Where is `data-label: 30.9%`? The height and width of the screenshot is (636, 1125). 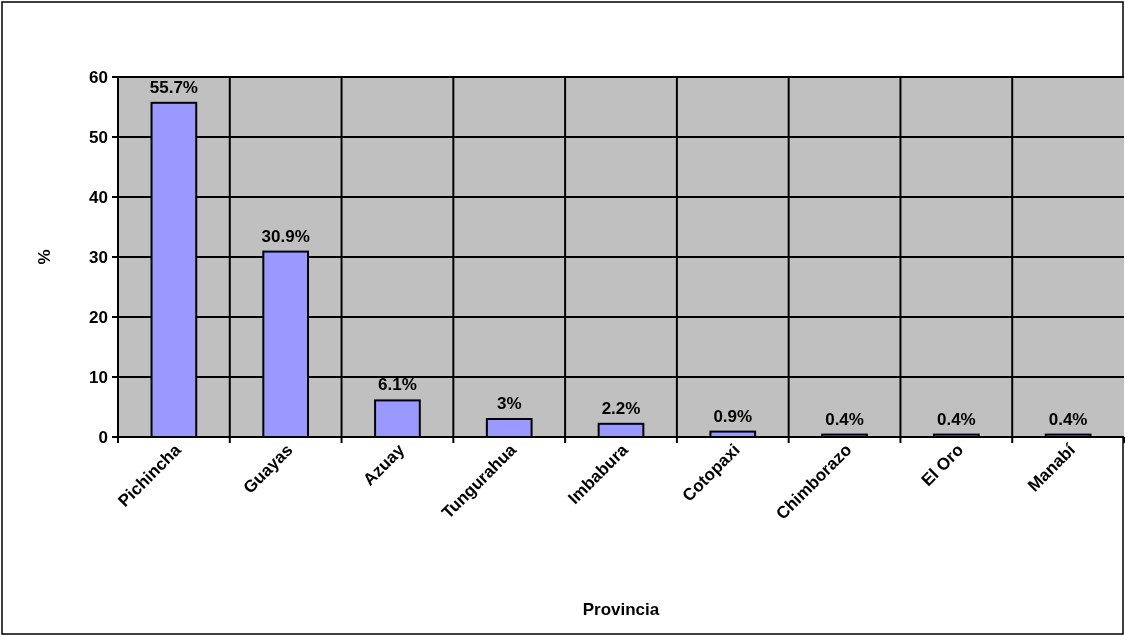 data-label: 30.9% is located at coordinates (285, 236).